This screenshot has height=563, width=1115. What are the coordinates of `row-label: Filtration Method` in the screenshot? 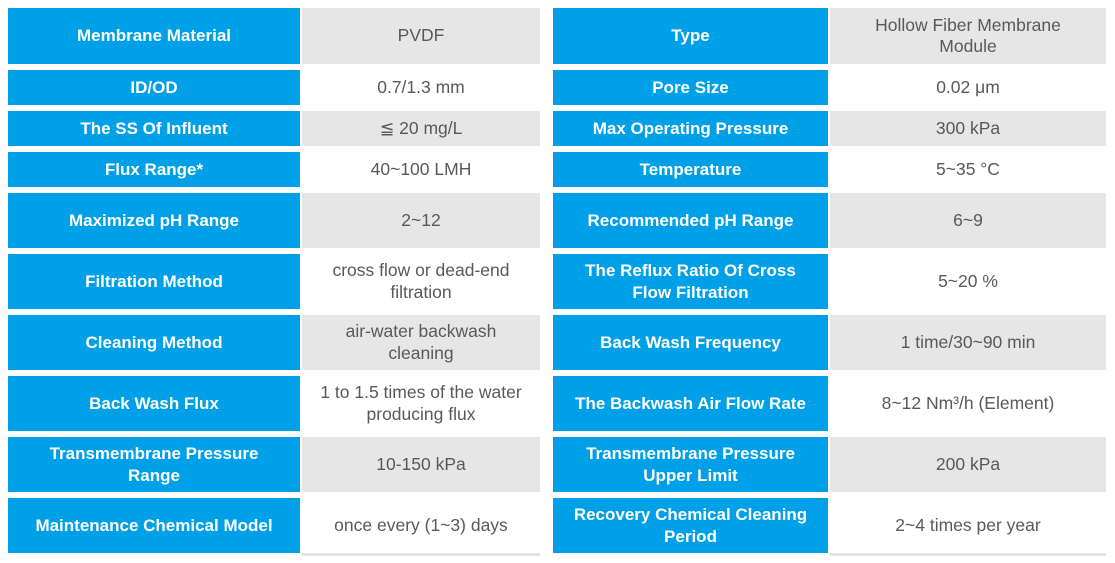 It's located at (154, 281).